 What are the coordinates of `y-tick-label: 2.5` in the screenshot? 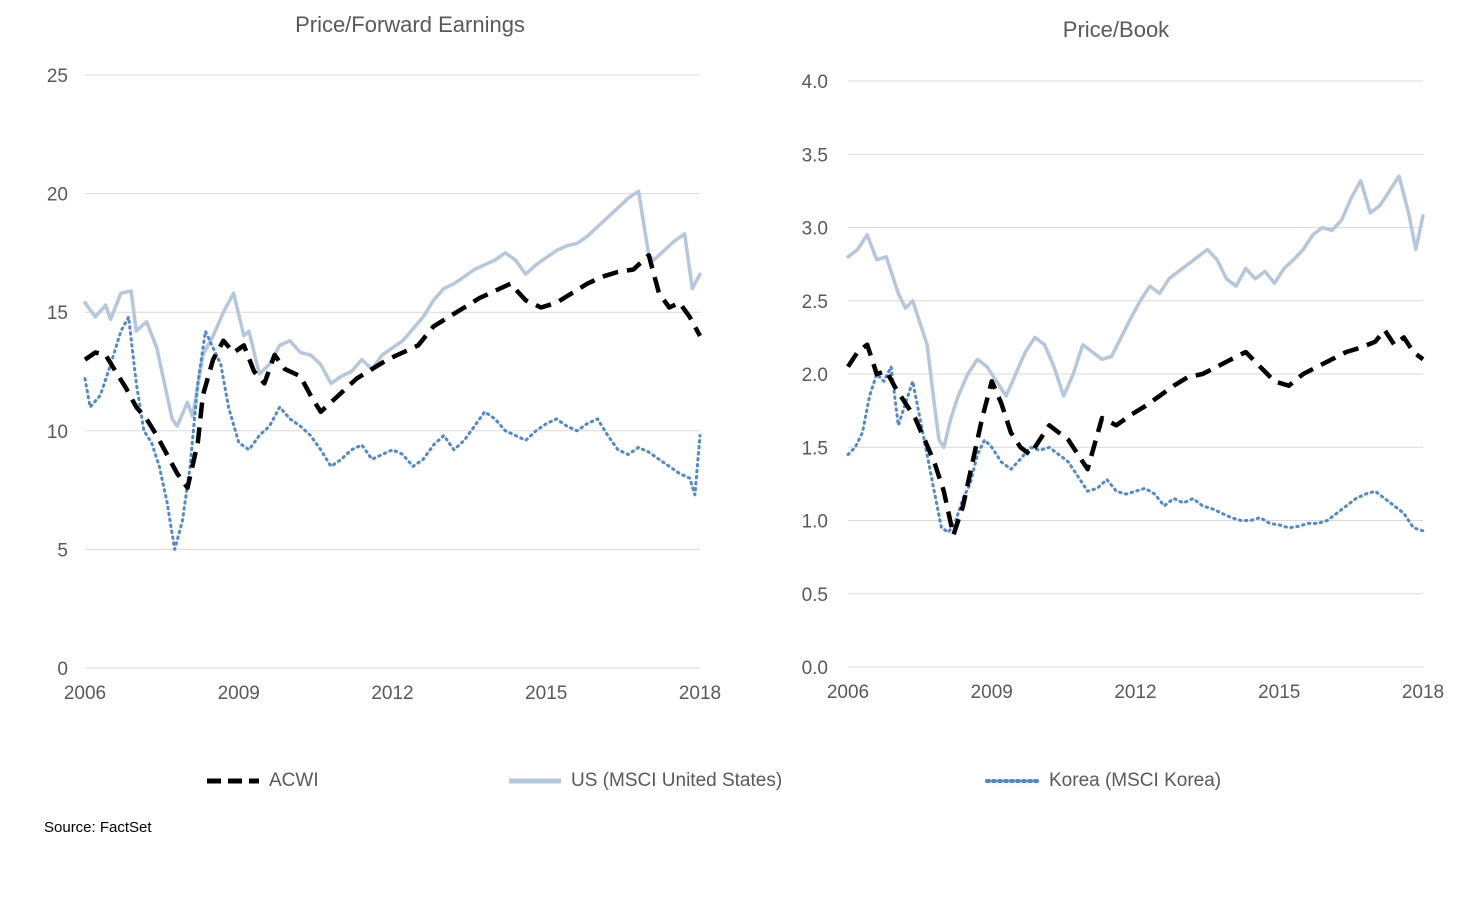 It's located at (815, 302).